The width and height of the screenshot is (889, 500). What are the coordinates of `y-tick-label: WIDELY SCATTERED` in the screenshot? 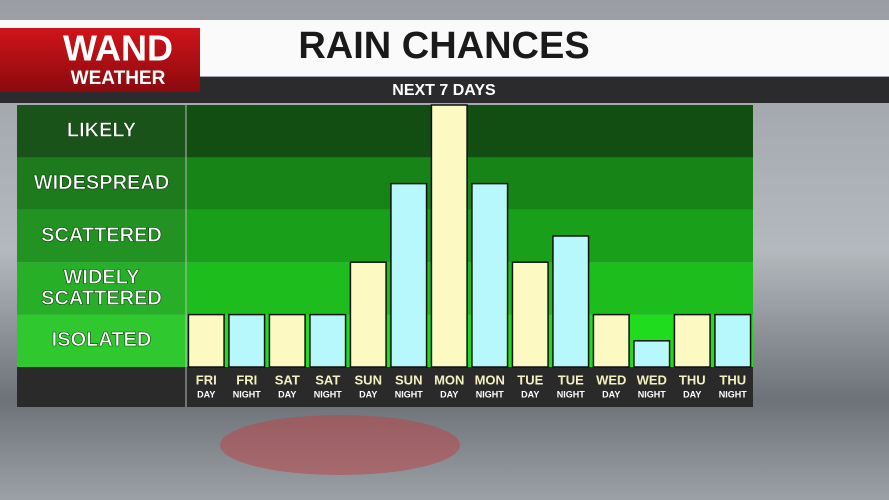 It's located at (101, 288).